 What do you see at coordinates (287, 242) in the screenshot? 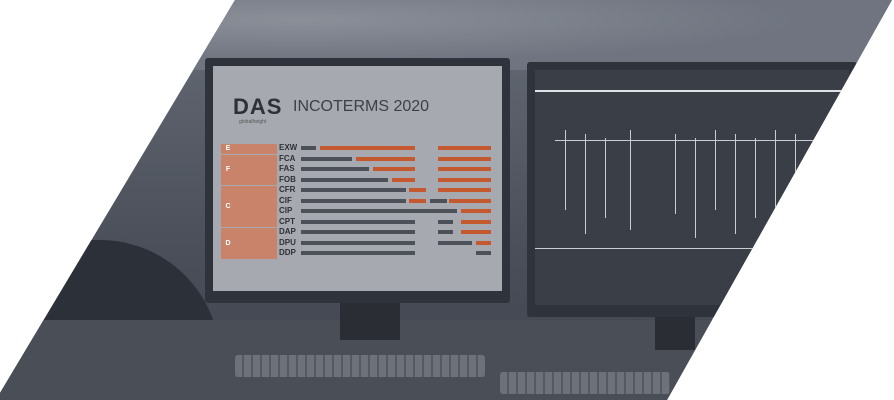
I see `incoterm-code: DPU` at bounding box center [287, 242].